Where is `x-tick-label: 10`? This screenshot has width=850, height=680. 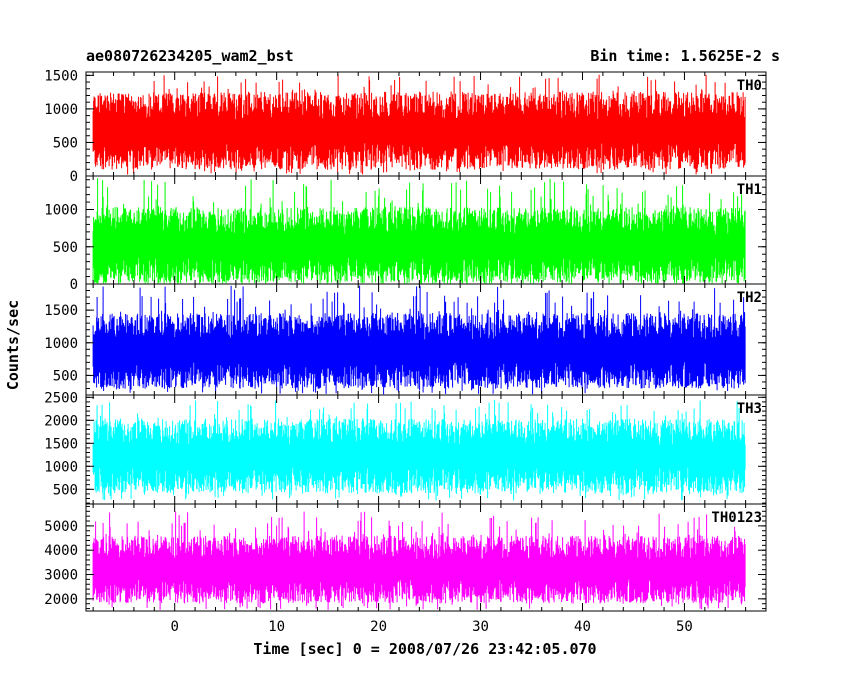
x-tick-label: 10 is located at coordinates (276, 627).